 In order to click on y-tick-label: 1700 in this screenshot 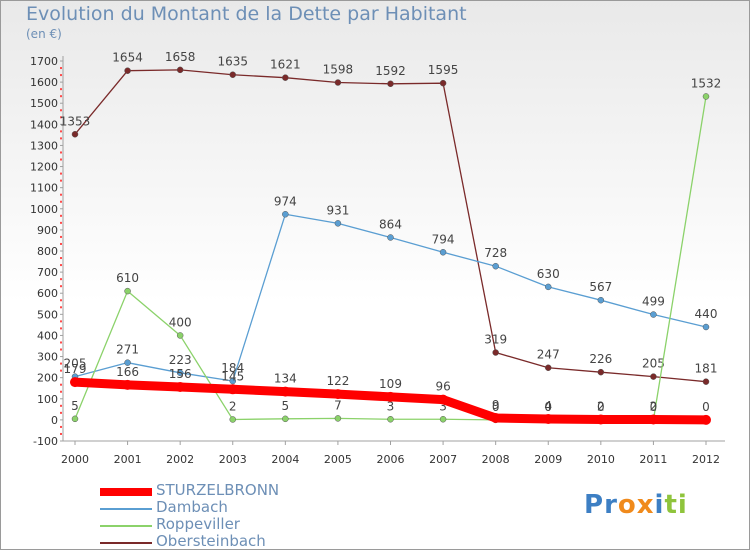, I will do `click(44, 61)`.